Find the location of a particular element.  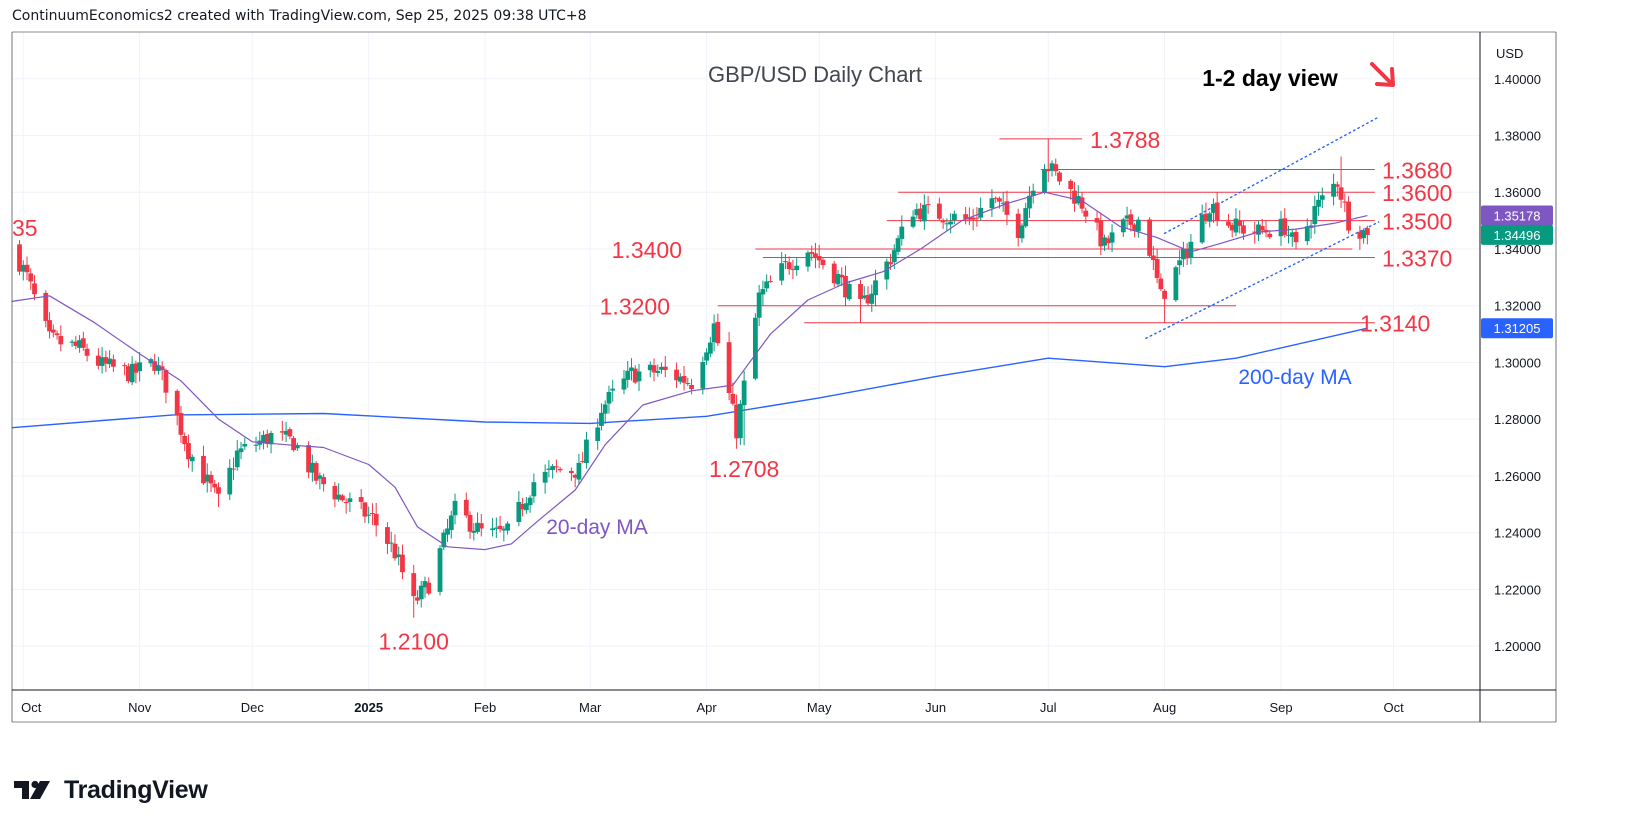

x-tick-label: Jun is located at coordinates (935, 707).